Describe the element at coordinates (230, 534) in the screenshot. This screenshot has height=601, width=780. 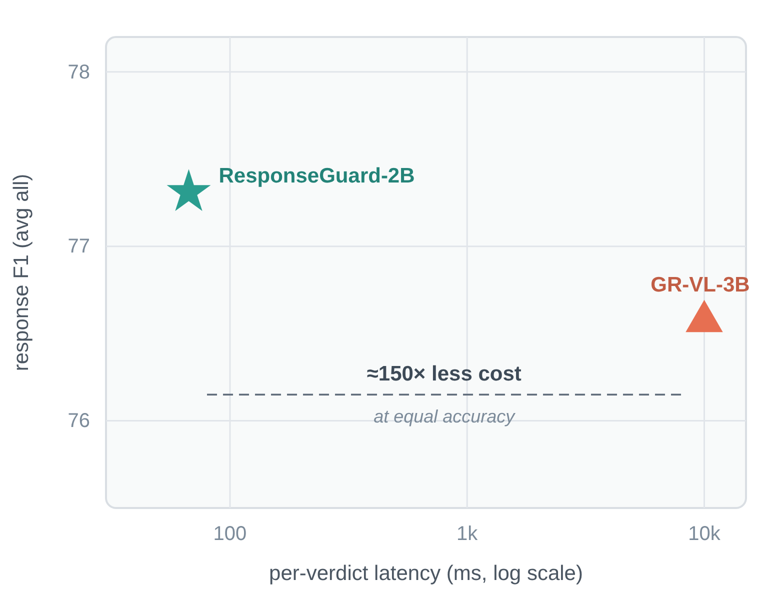
I see `x-tick-label: 100` at that location.